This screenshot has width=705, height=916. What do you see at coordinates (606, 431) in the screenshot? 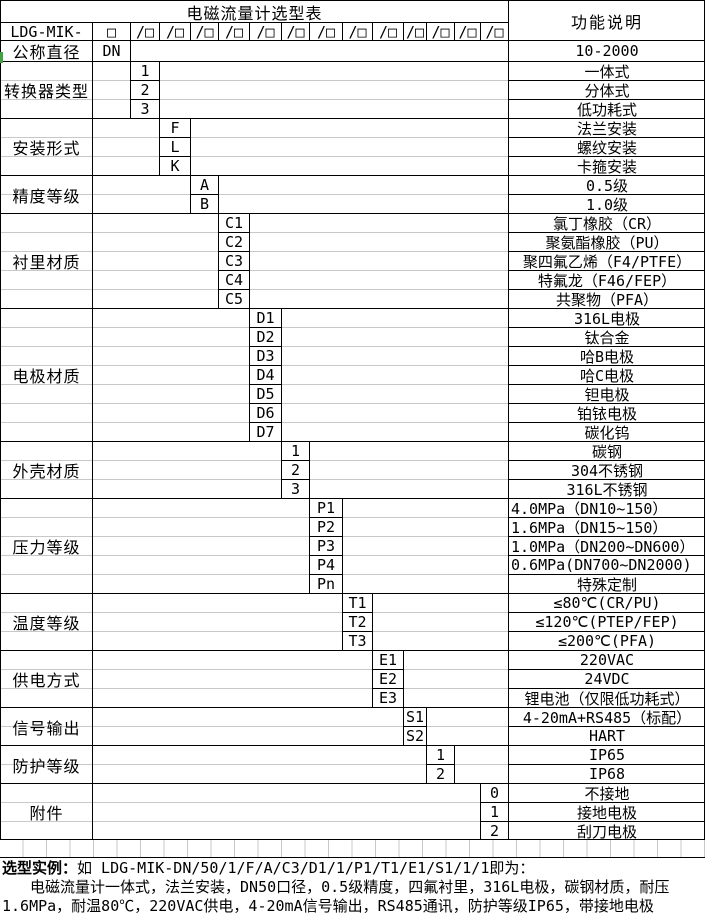
I see `desc-cell: 碳化钨` at bounding box center [606, 431].